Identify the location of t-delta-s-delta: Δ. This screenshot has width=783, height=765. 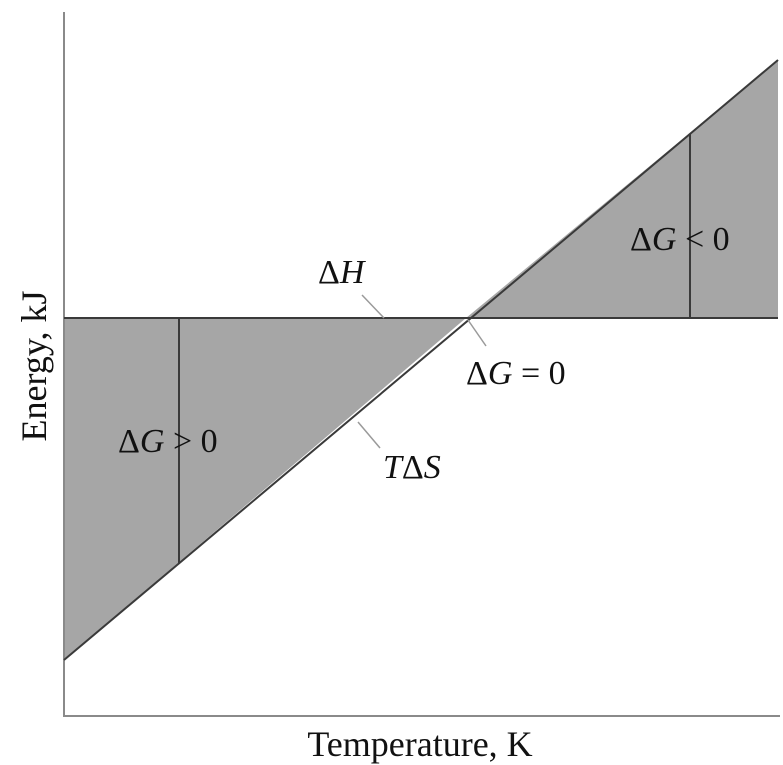
(413, 467).